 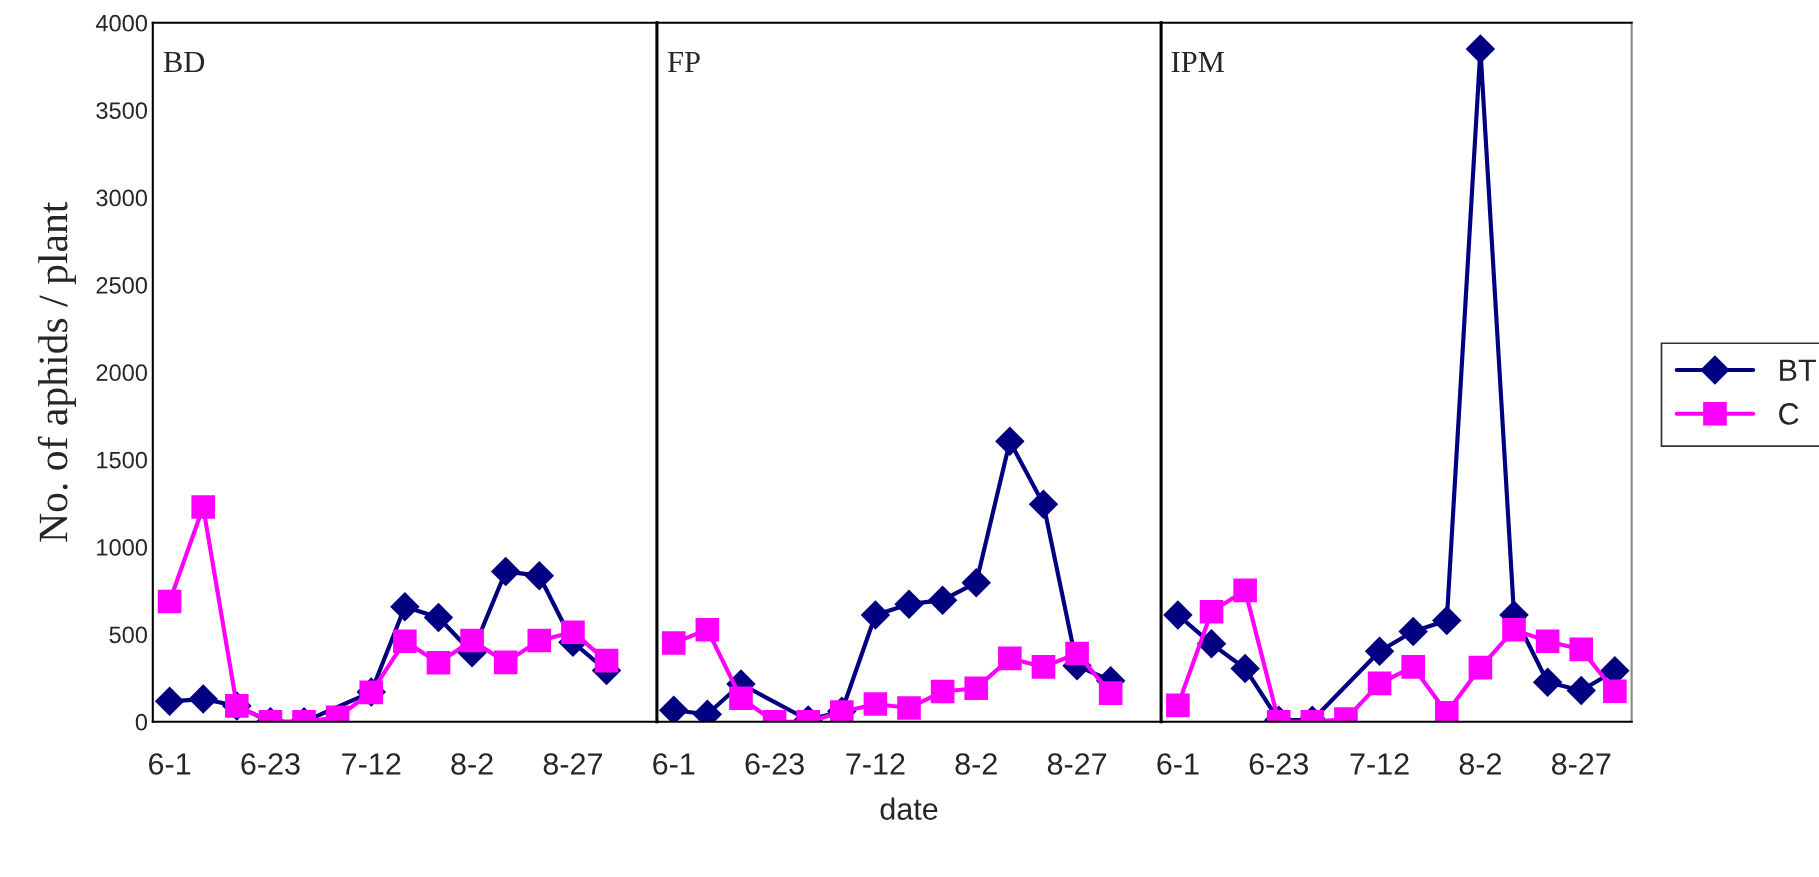 I want to click on y-tick-label: 0, so click(x=141, y=722).